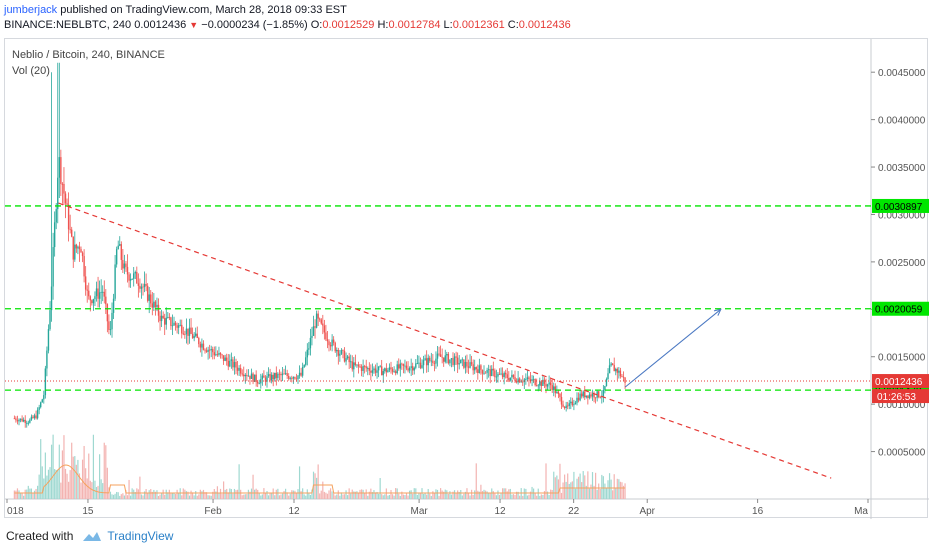 The width and height of the screenshot is (932, 550). What do you see at coordinates (902, 168) in the screenshot?
I see `y-tick-label: 0.0035000` at bounding box center [902, 168].